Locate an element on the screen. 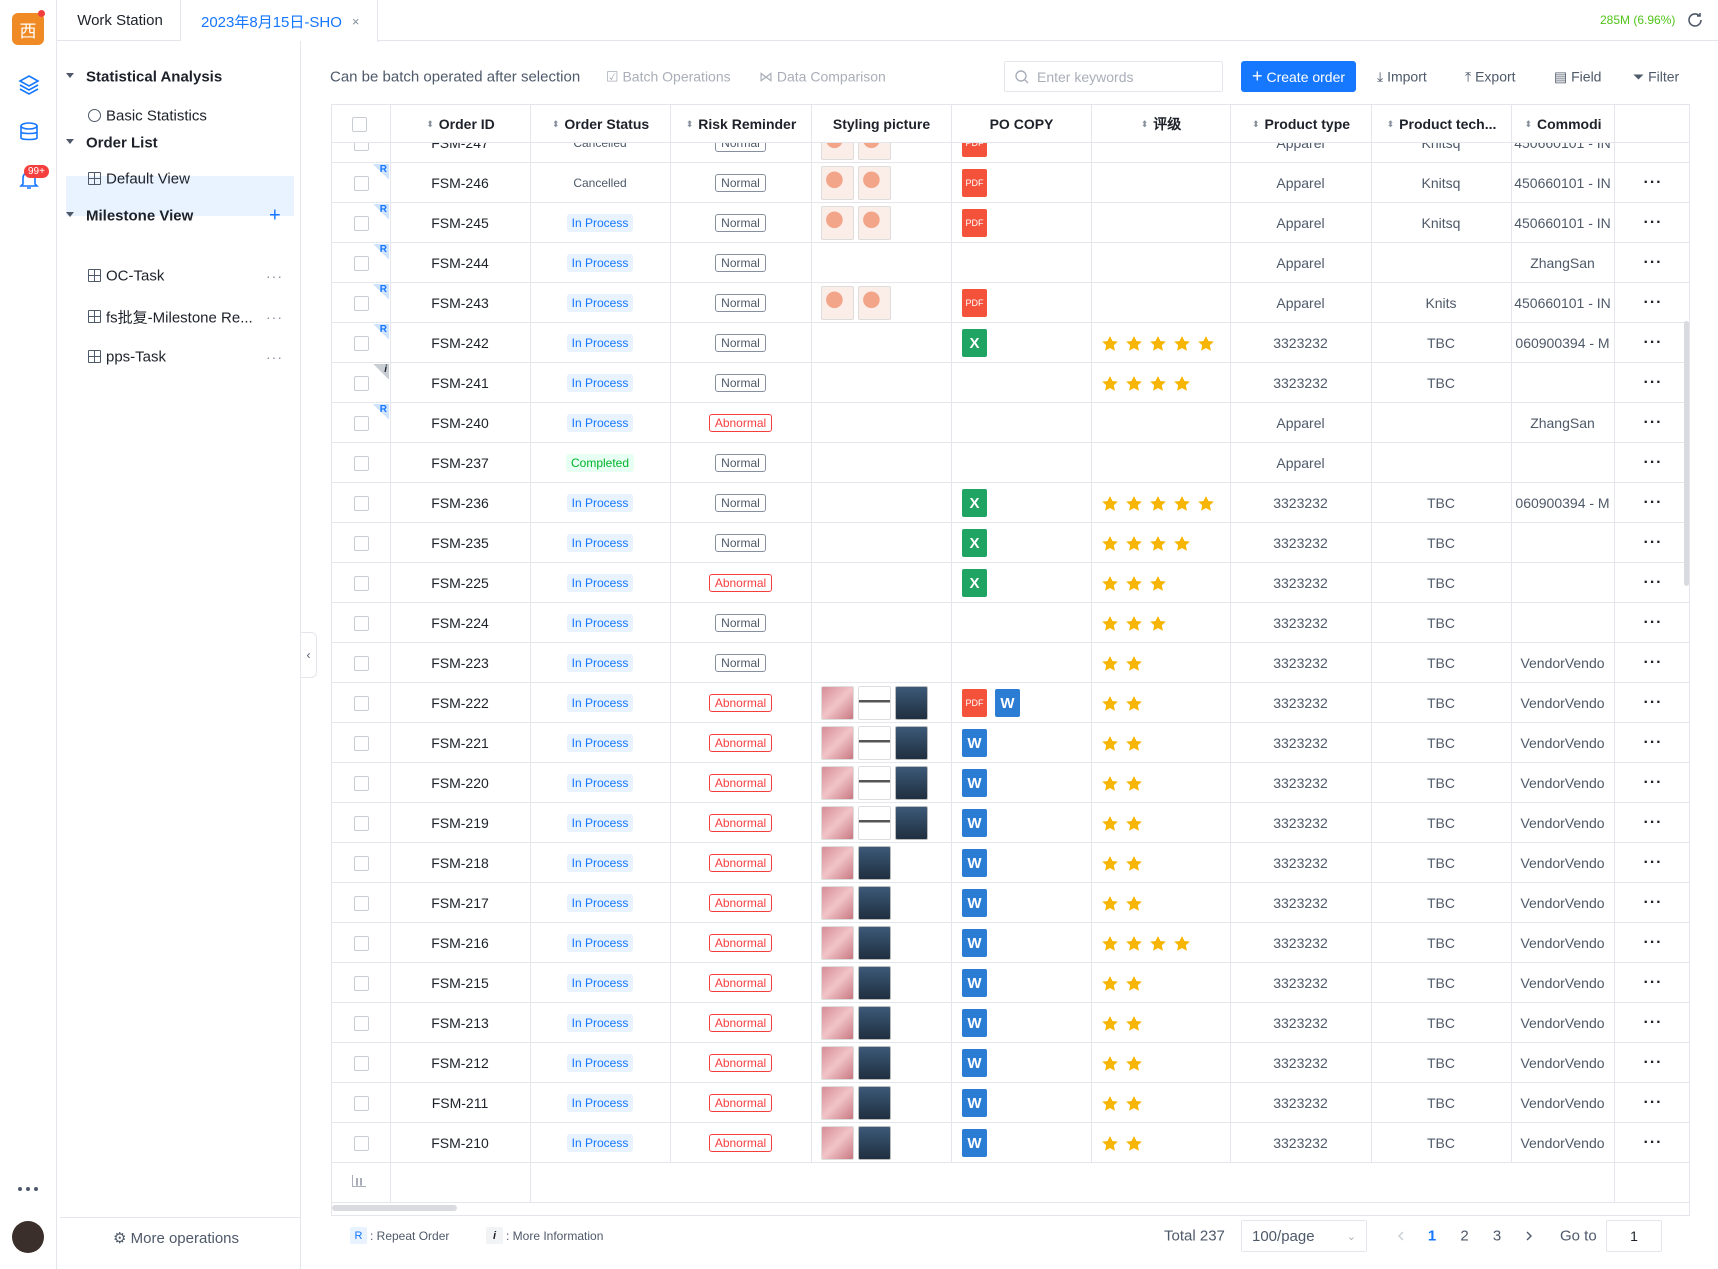 The height and width of the screenshot is (1269, 1718). order-id: FSM-224 is located at coordinates (460, 623).